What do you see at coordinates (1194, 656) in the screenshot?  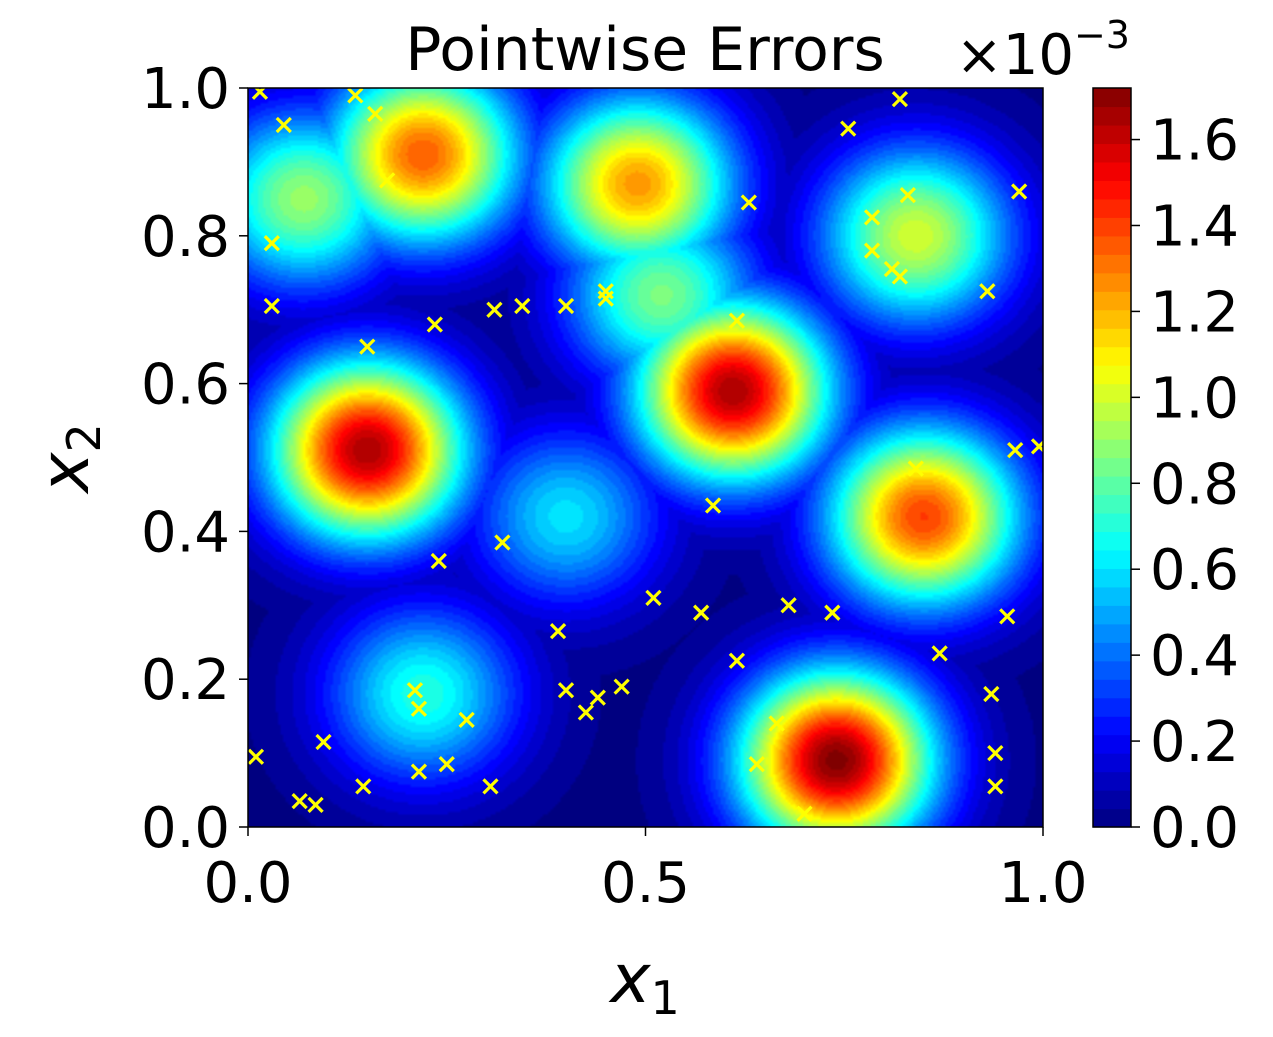 I see `colorbar-tick-label: 0.4` at bounding box center [1194, 656].